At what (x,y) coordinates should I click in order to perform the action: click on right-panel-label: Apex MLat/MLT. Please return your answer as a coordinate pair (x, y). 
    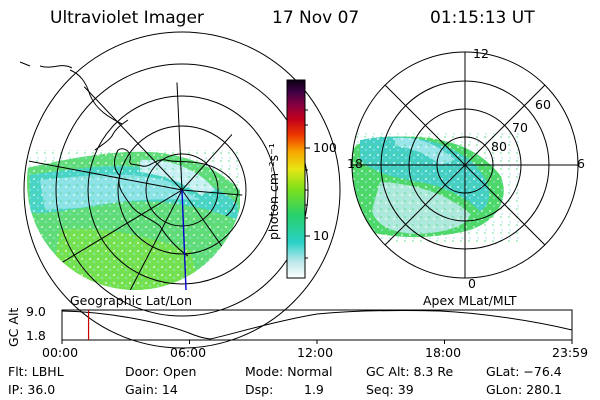
    Looking at the image, I should click on (470, 300).